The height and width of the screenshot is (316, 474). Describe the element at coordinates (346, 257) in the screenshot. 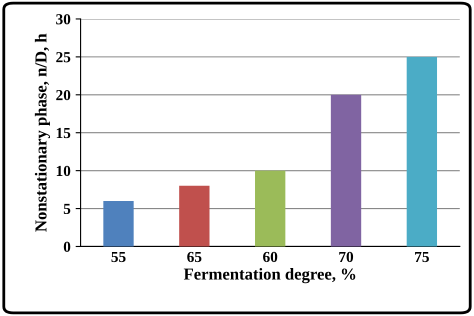

I see `x-tick-label: 70` at that location.